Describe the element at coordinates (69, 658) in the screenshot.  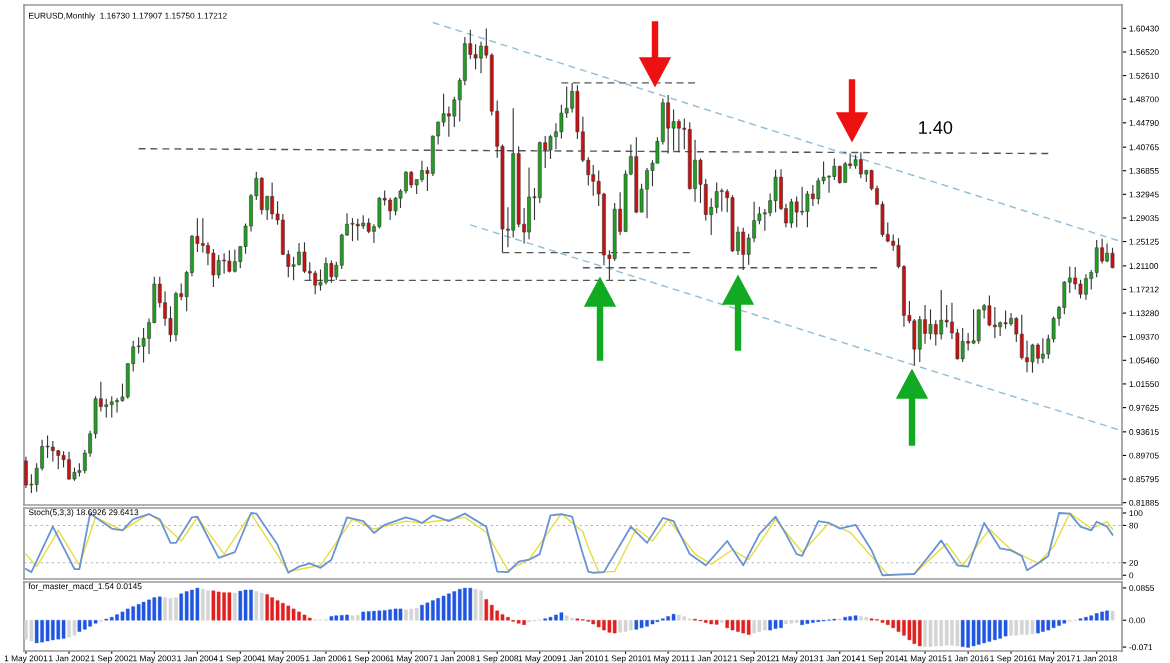
I see `x-tick-label: 1 Jan 2002` at that location.